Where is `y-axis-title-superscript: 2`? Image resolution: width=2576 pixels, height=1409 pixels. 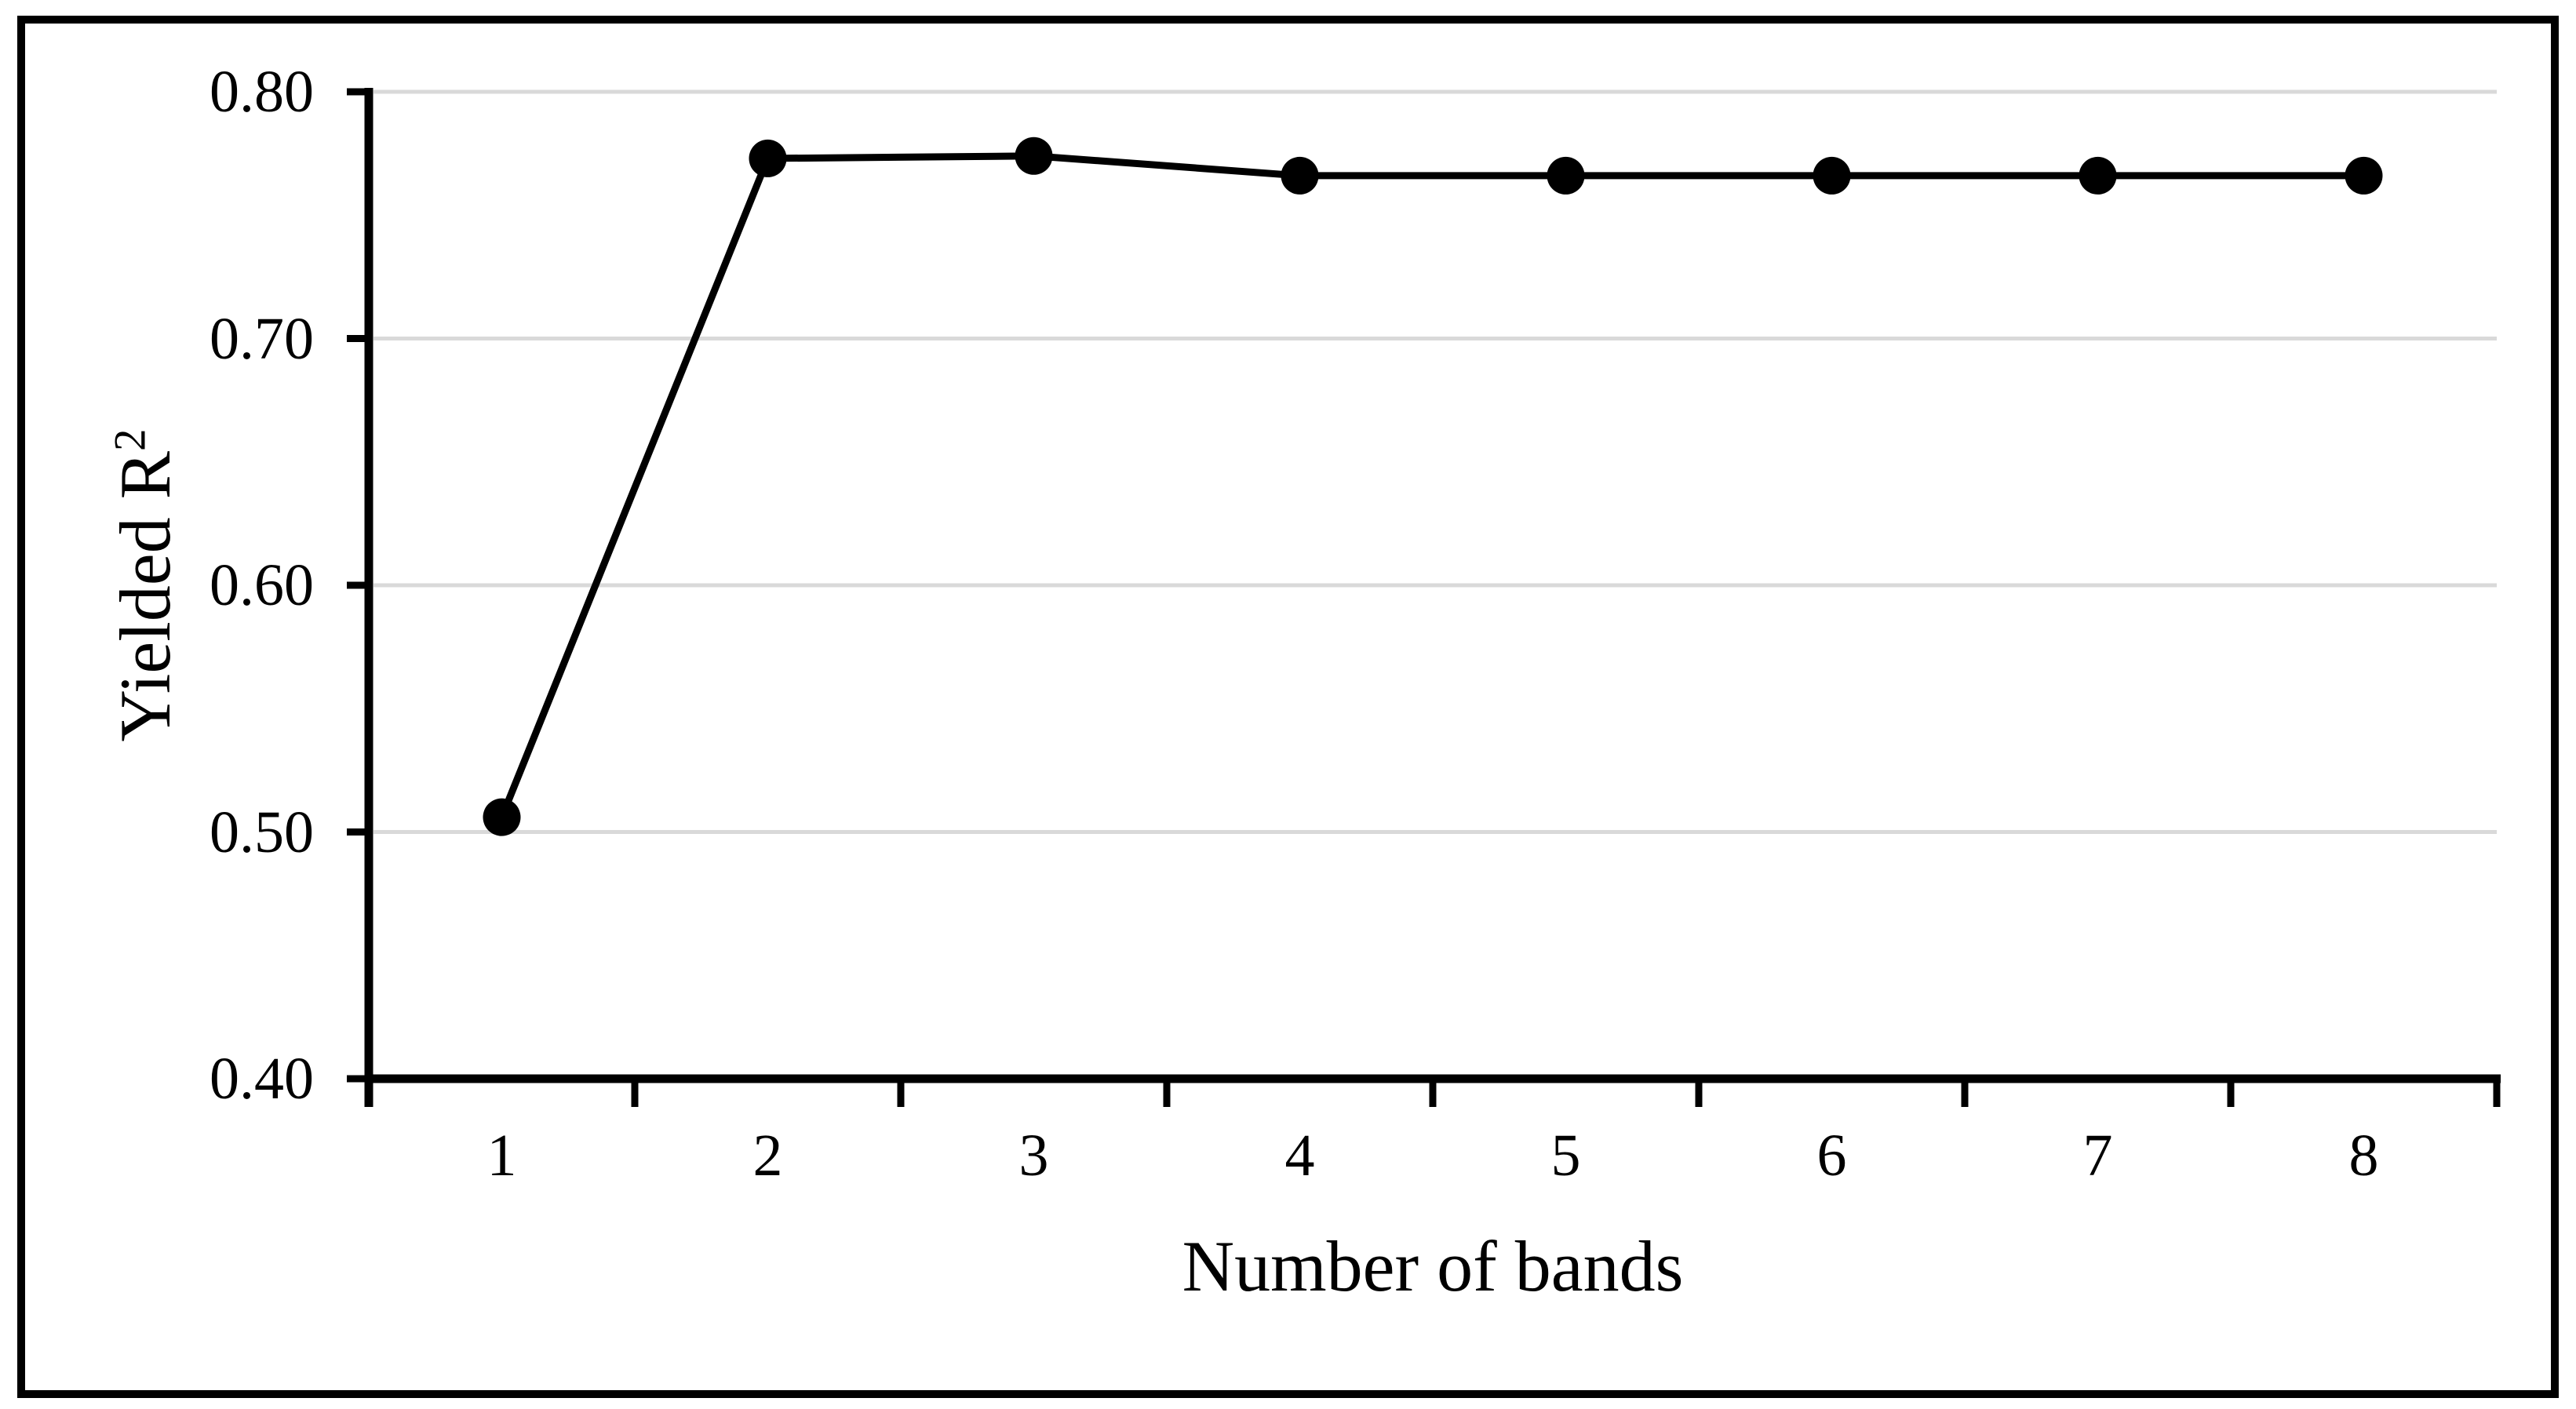 y-axis-title-superscript: 2 is located at coordinates (130, 440).